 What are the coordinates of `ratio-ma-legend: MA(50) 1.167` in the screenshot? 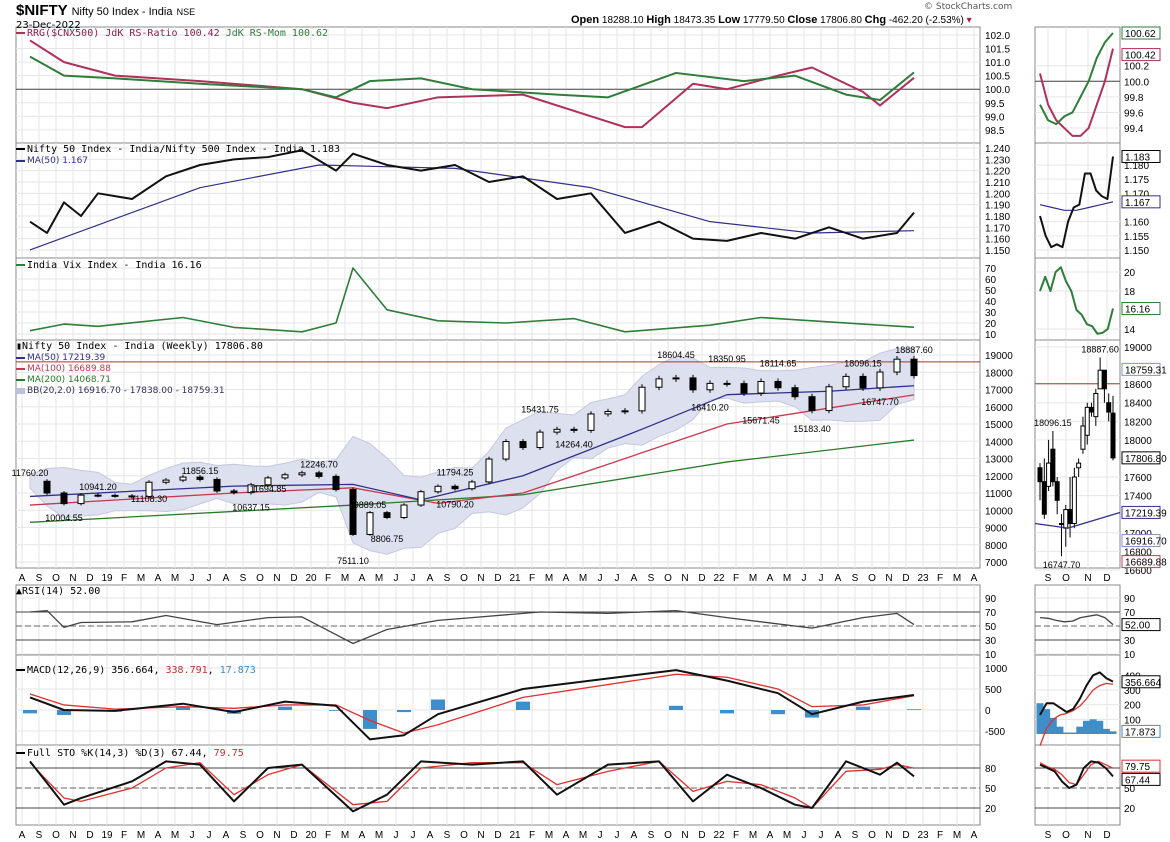 It's located at (52, 161).